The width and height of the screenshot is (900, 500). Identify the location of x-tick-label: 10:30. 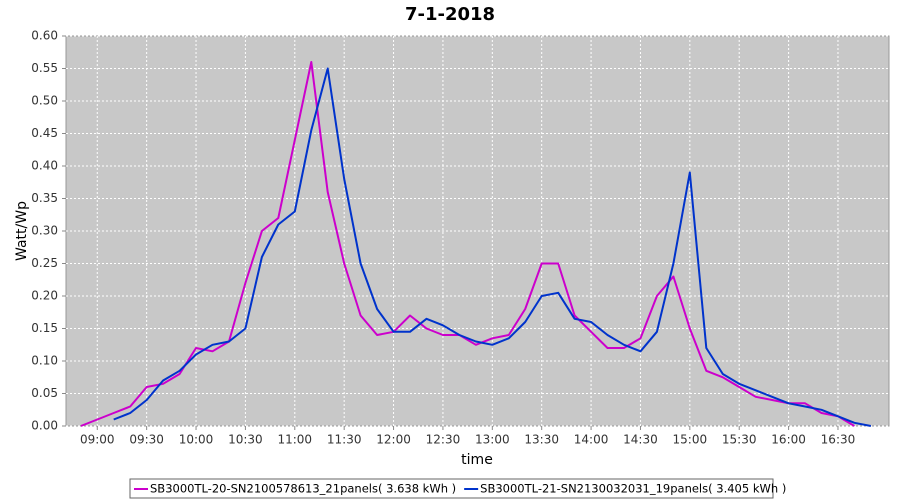
(245, 440).